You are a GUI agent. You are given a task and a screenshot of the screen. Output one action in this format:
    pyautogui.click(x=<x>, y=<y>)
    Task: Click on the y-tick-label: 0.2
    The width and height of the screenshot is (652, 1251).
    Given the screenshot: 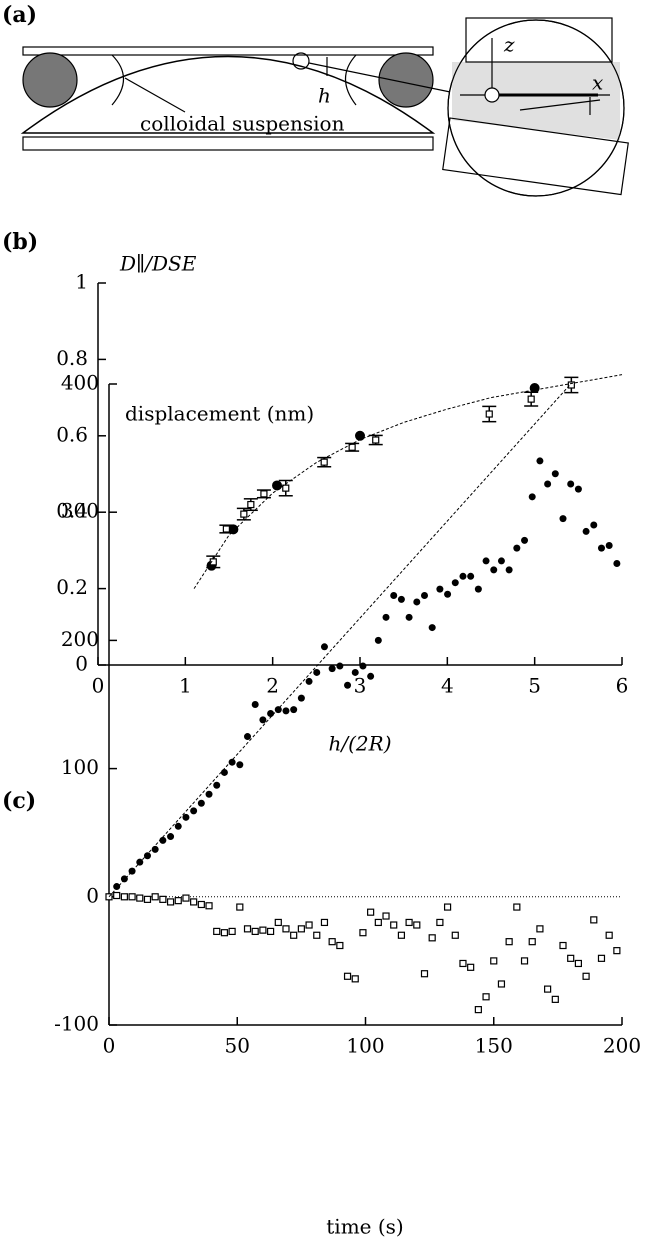 What is the action you would take?
    pyautogui.click(x=72, y=587)
    